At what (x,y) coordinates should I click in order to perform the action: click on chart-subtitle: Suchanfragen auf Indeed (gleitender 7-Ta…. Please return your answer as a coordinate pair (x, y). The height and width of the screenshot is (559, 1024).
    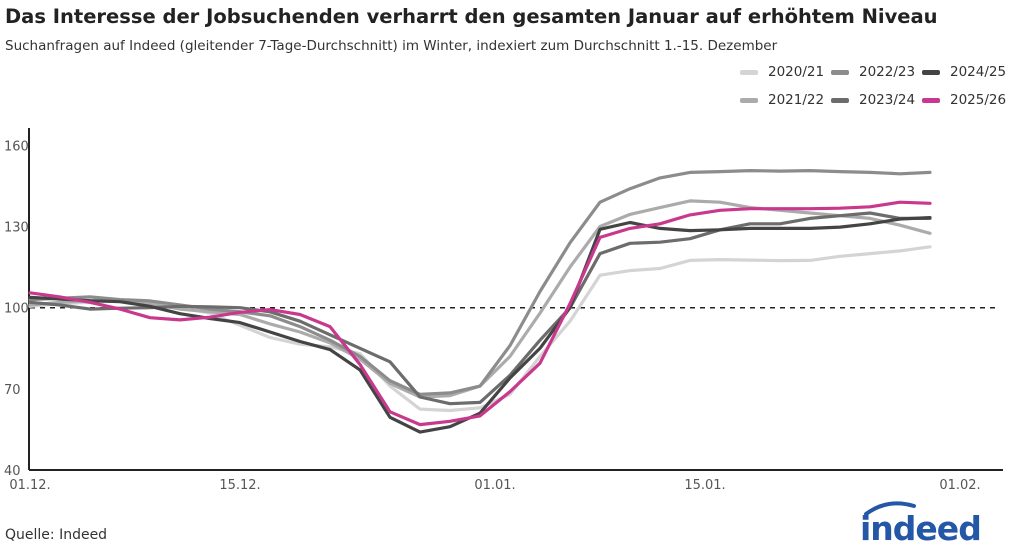
    Looking at the image, I should click on (391, 46).